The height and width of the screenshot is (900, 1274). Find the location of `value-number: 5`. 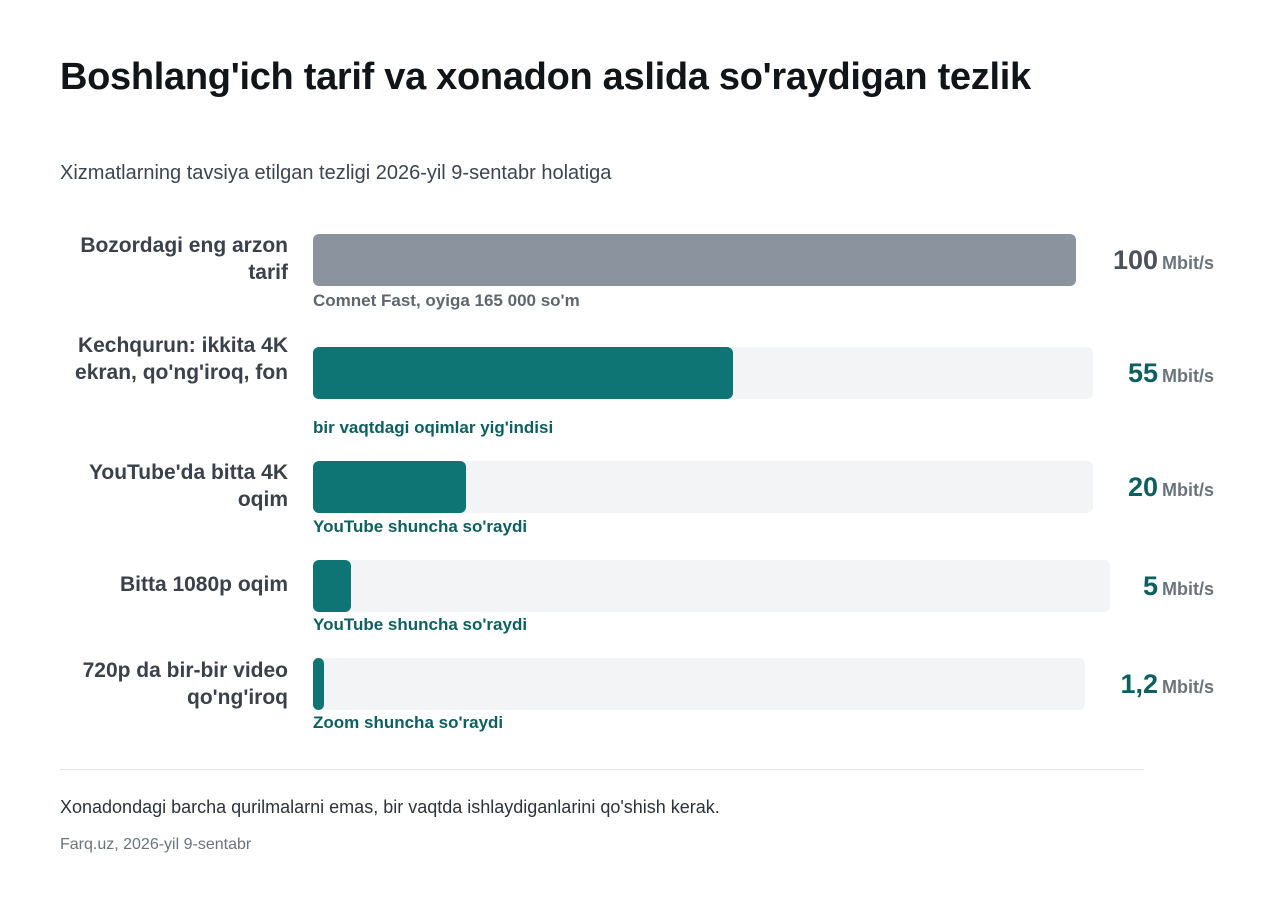

value-number: 5 is located at coordinates (1150, 586).